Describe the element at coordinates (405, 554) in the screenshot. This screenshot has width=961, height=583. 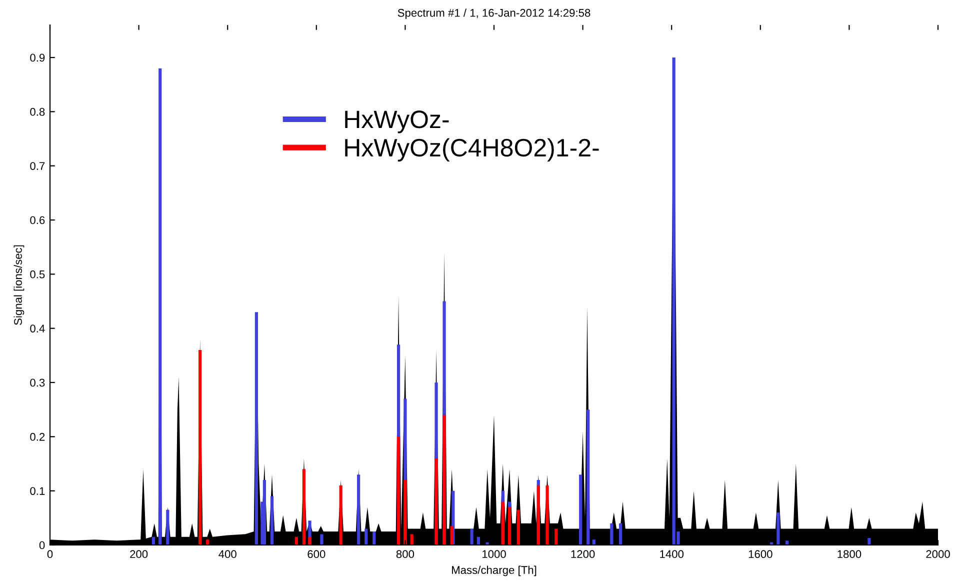
I see `x-tick-label: 800` at that location.